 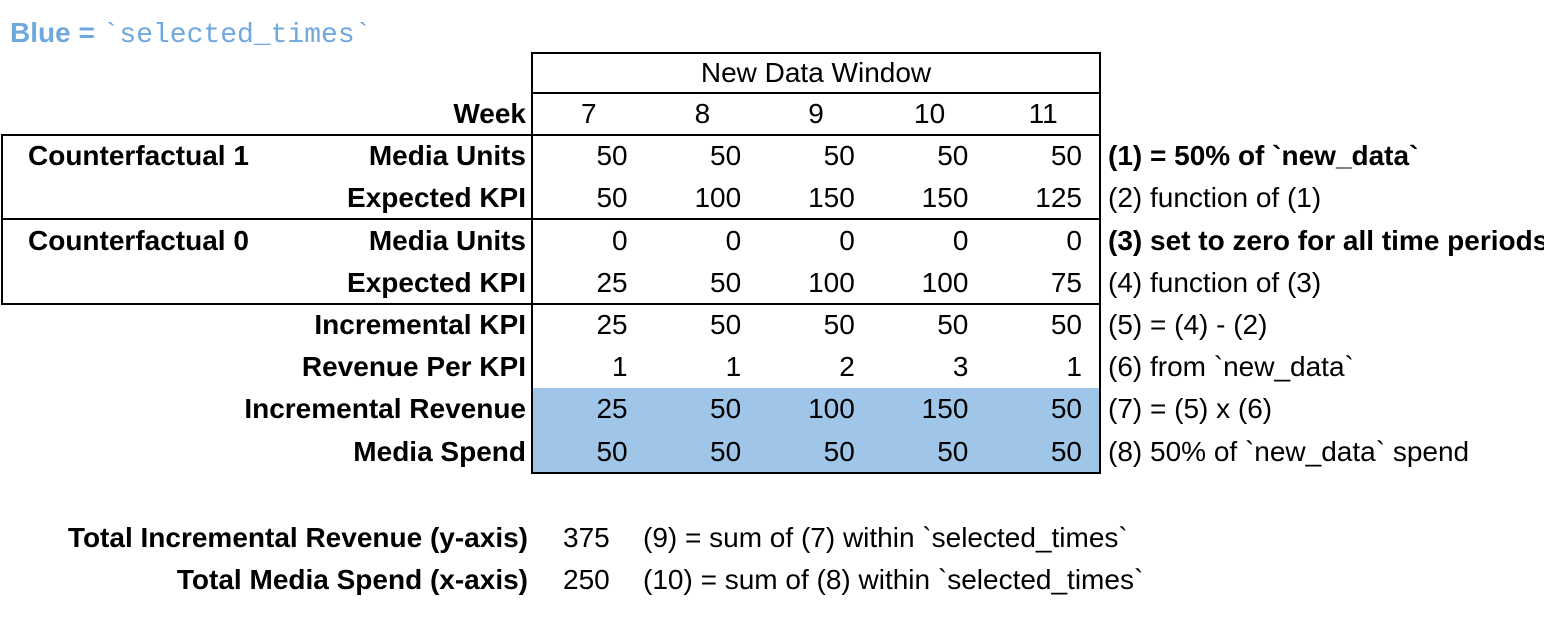 I want to click on caption-prefix: Blue =, so click(x=56, y=32).